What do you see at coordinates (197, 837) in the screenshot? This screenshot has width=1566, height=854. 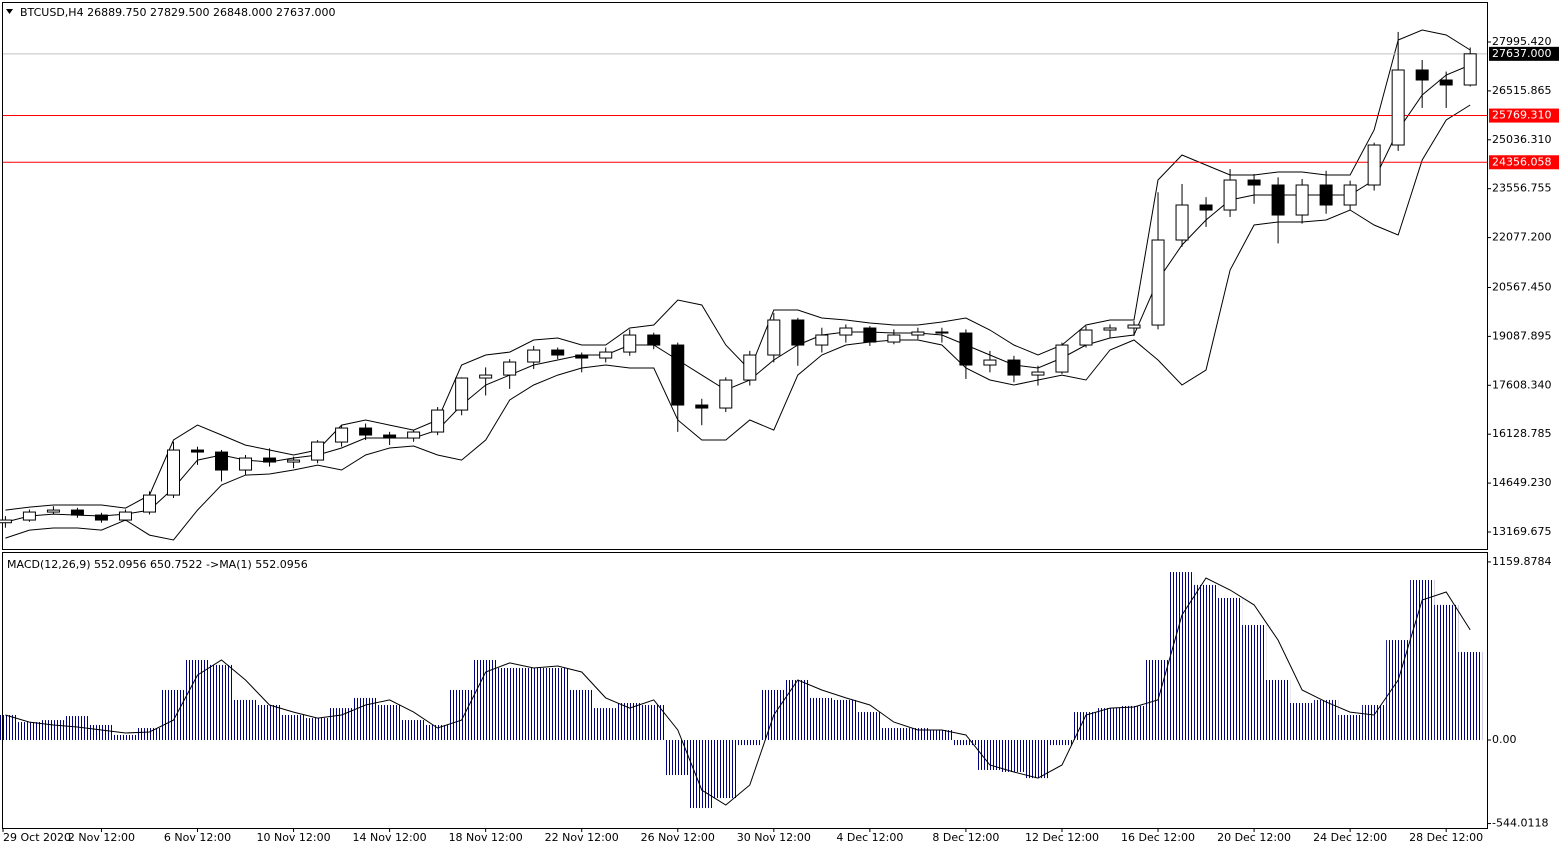 I see `x-tick-label: 6 Nov 12:00` at bounding box center [197, 837].